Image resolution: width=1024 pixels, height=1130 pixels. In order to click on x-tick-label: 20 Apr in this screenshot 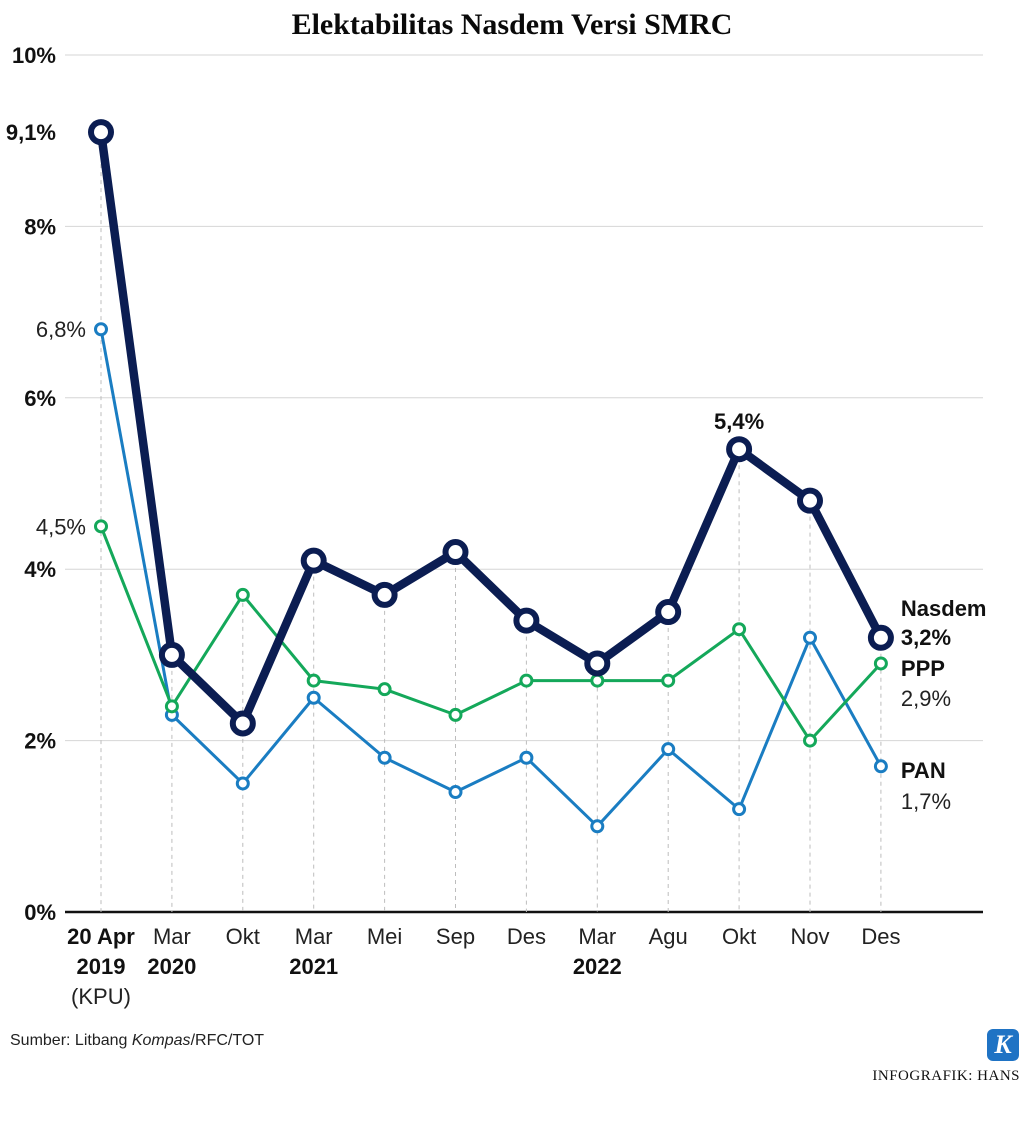, I will do `click(101, 936)`.